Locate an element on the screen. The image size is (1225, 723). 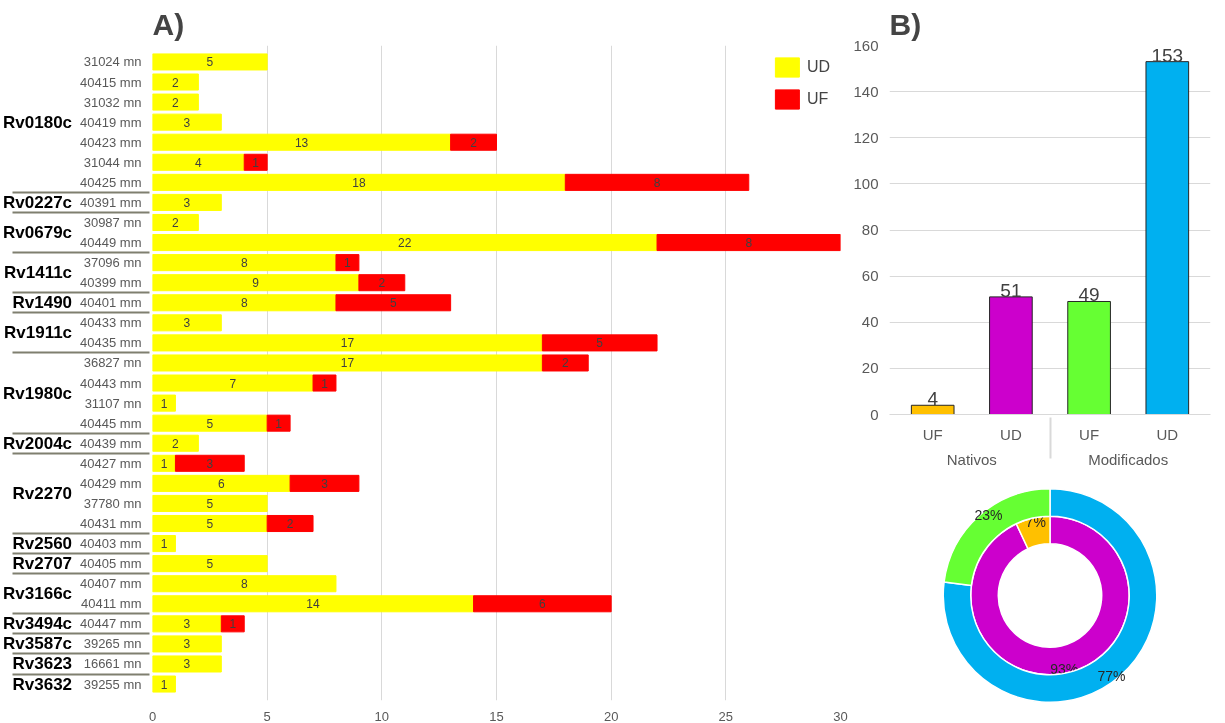
legend-label: UF is located at coordinates (817, 99).